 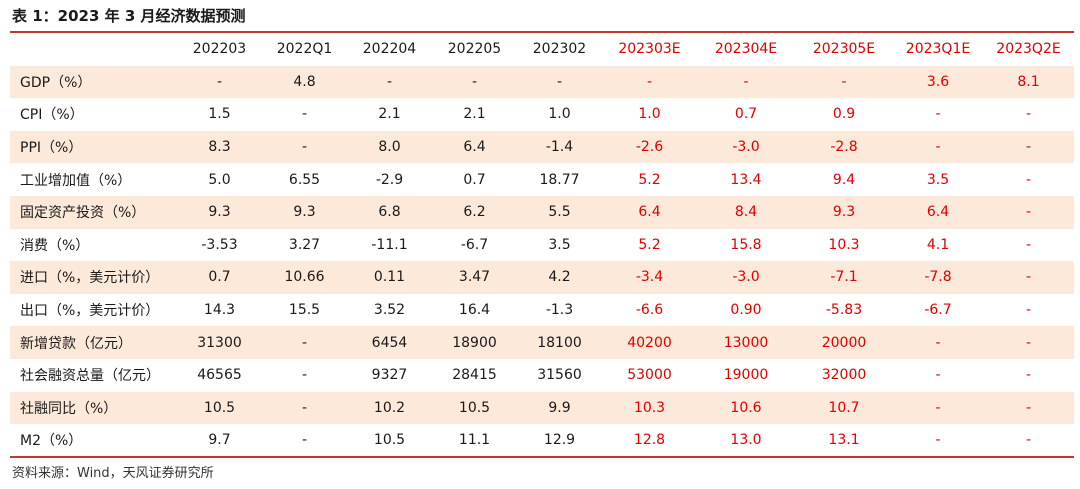 I want to click on forecast-cell: -3.4, so click(x=649, y=277).